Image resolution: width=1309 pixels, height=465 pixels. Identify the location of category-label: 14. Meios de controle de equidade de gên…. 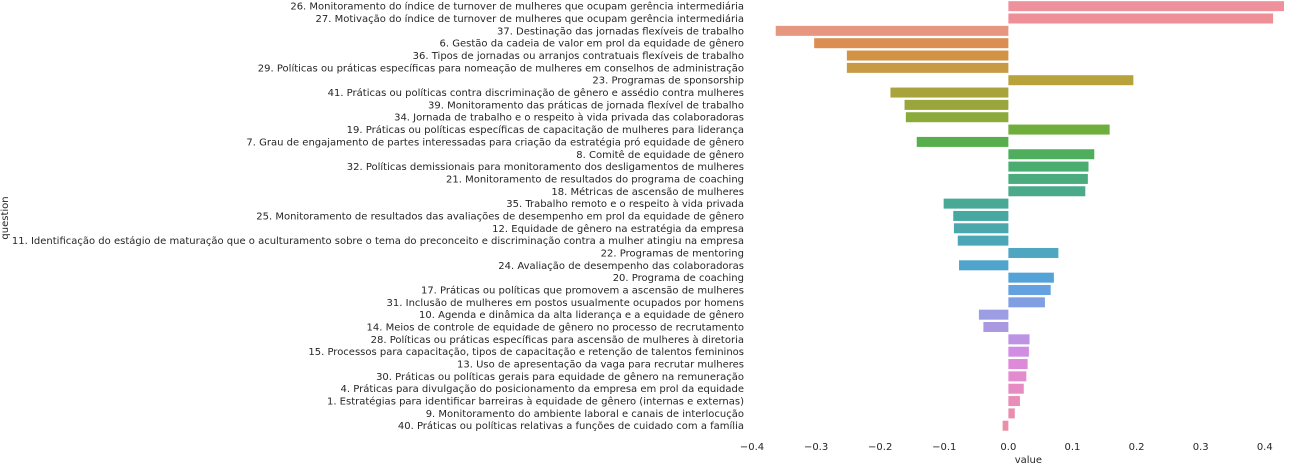
(555, 328).